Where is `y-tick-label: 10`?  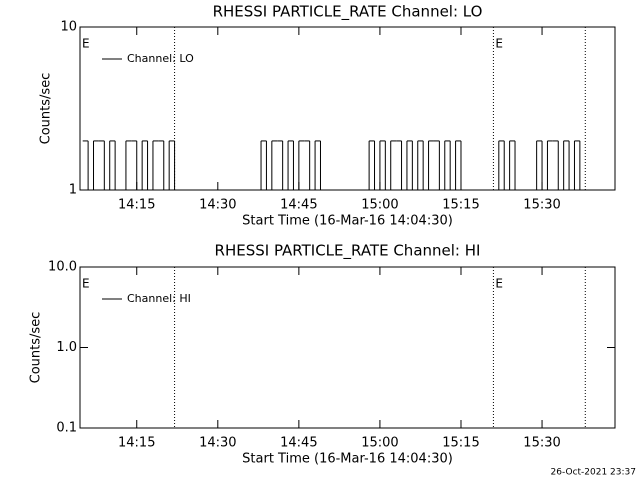
y-tick-label: 10 is located at coordinates (68, 27).